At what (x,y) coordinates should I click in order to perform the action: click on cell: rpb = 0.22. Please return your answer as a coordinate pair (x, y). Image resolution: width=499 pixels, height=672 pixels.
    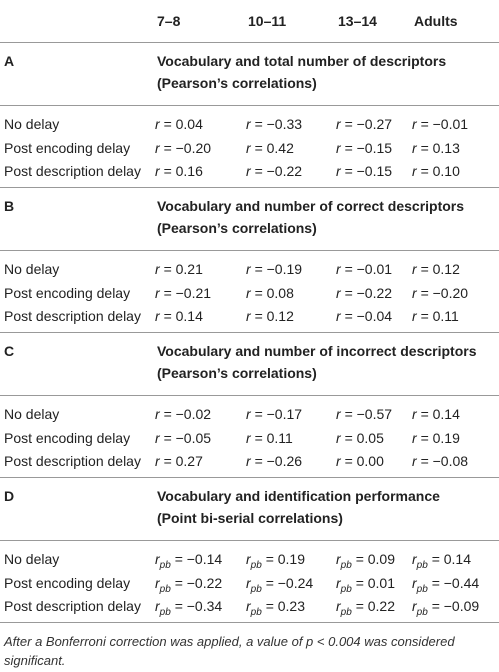
    Looking at the image, I should click on (365, 609).